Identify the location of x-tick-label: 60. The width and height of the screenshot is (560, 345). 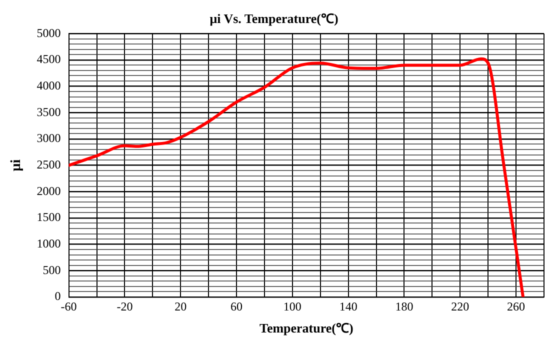
(236, 306).